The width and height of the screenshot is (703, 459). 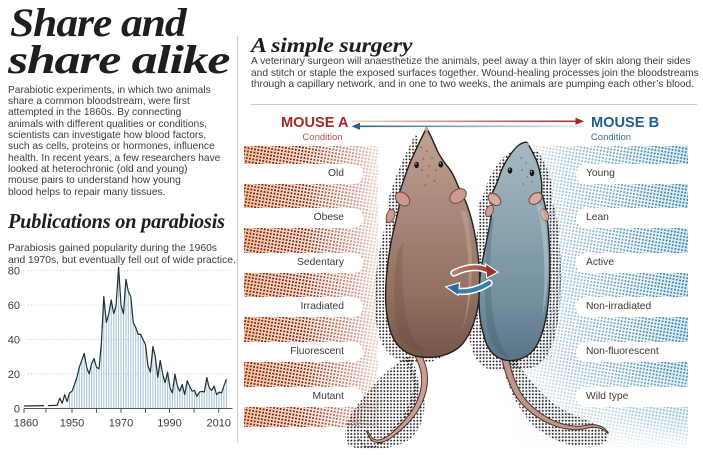 What do you see at coordinates (218, 424) in the screenshot?
I see `svg-text: 2010` at bounding box center [218, 424].